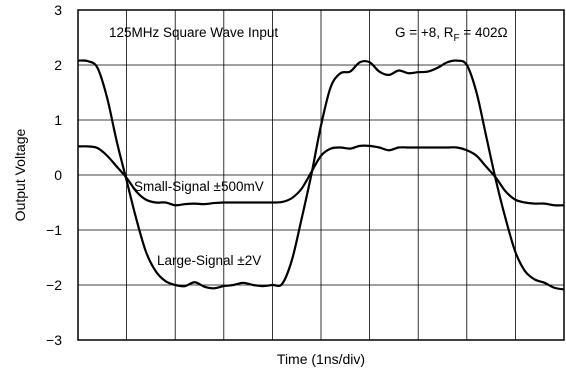  I want to click on annotation-gain: G = +8, RF = 402Ω, so click(451, 34).